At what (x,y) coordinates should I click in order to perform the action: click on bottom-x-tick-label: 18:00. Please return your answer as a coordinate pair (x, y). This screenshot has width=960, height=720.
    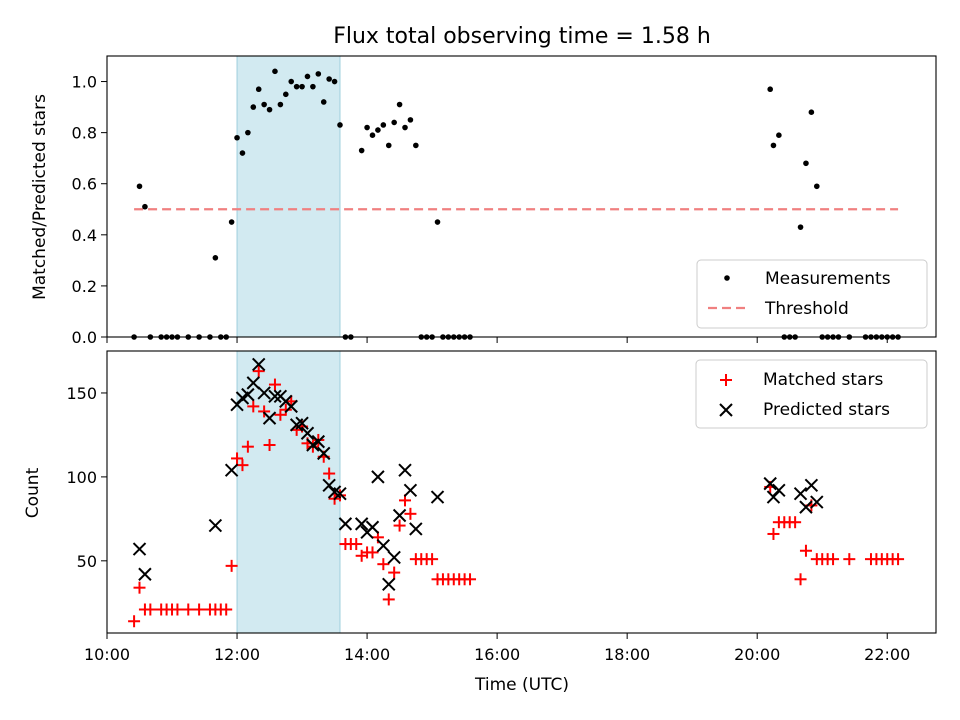
    Looking at the image, I should click on (627, 654).